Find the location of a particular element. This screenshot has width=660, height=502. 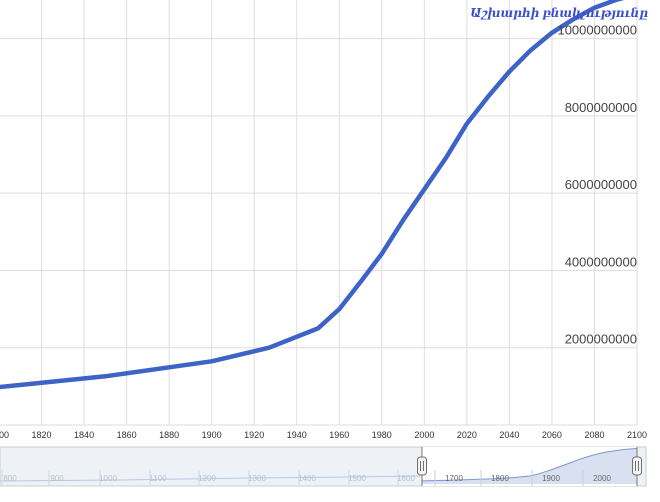

x-tick-label: 1980 is located at coordinates (382, 435).